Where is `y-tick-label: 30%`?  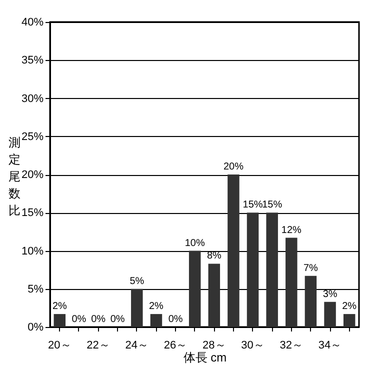
y-tick-label: 30% is located at coordinates (32, 98).